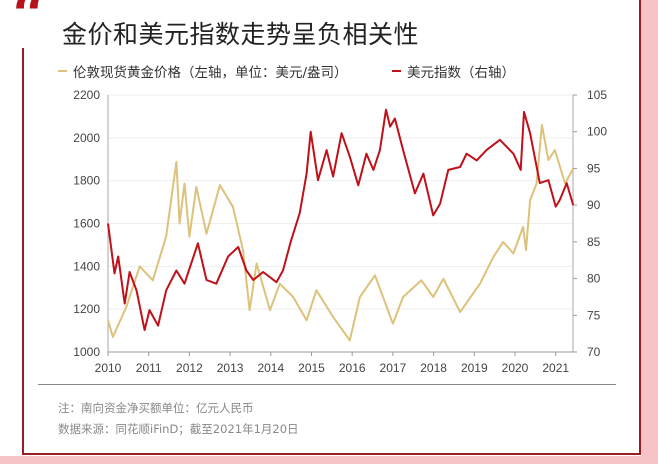 The height and width of the screenshot is (464, 658). I want to click on legend-item-gold: 伦敦现货黄金价格（左轴，单位：美元/盎司）, so click(203, 71).